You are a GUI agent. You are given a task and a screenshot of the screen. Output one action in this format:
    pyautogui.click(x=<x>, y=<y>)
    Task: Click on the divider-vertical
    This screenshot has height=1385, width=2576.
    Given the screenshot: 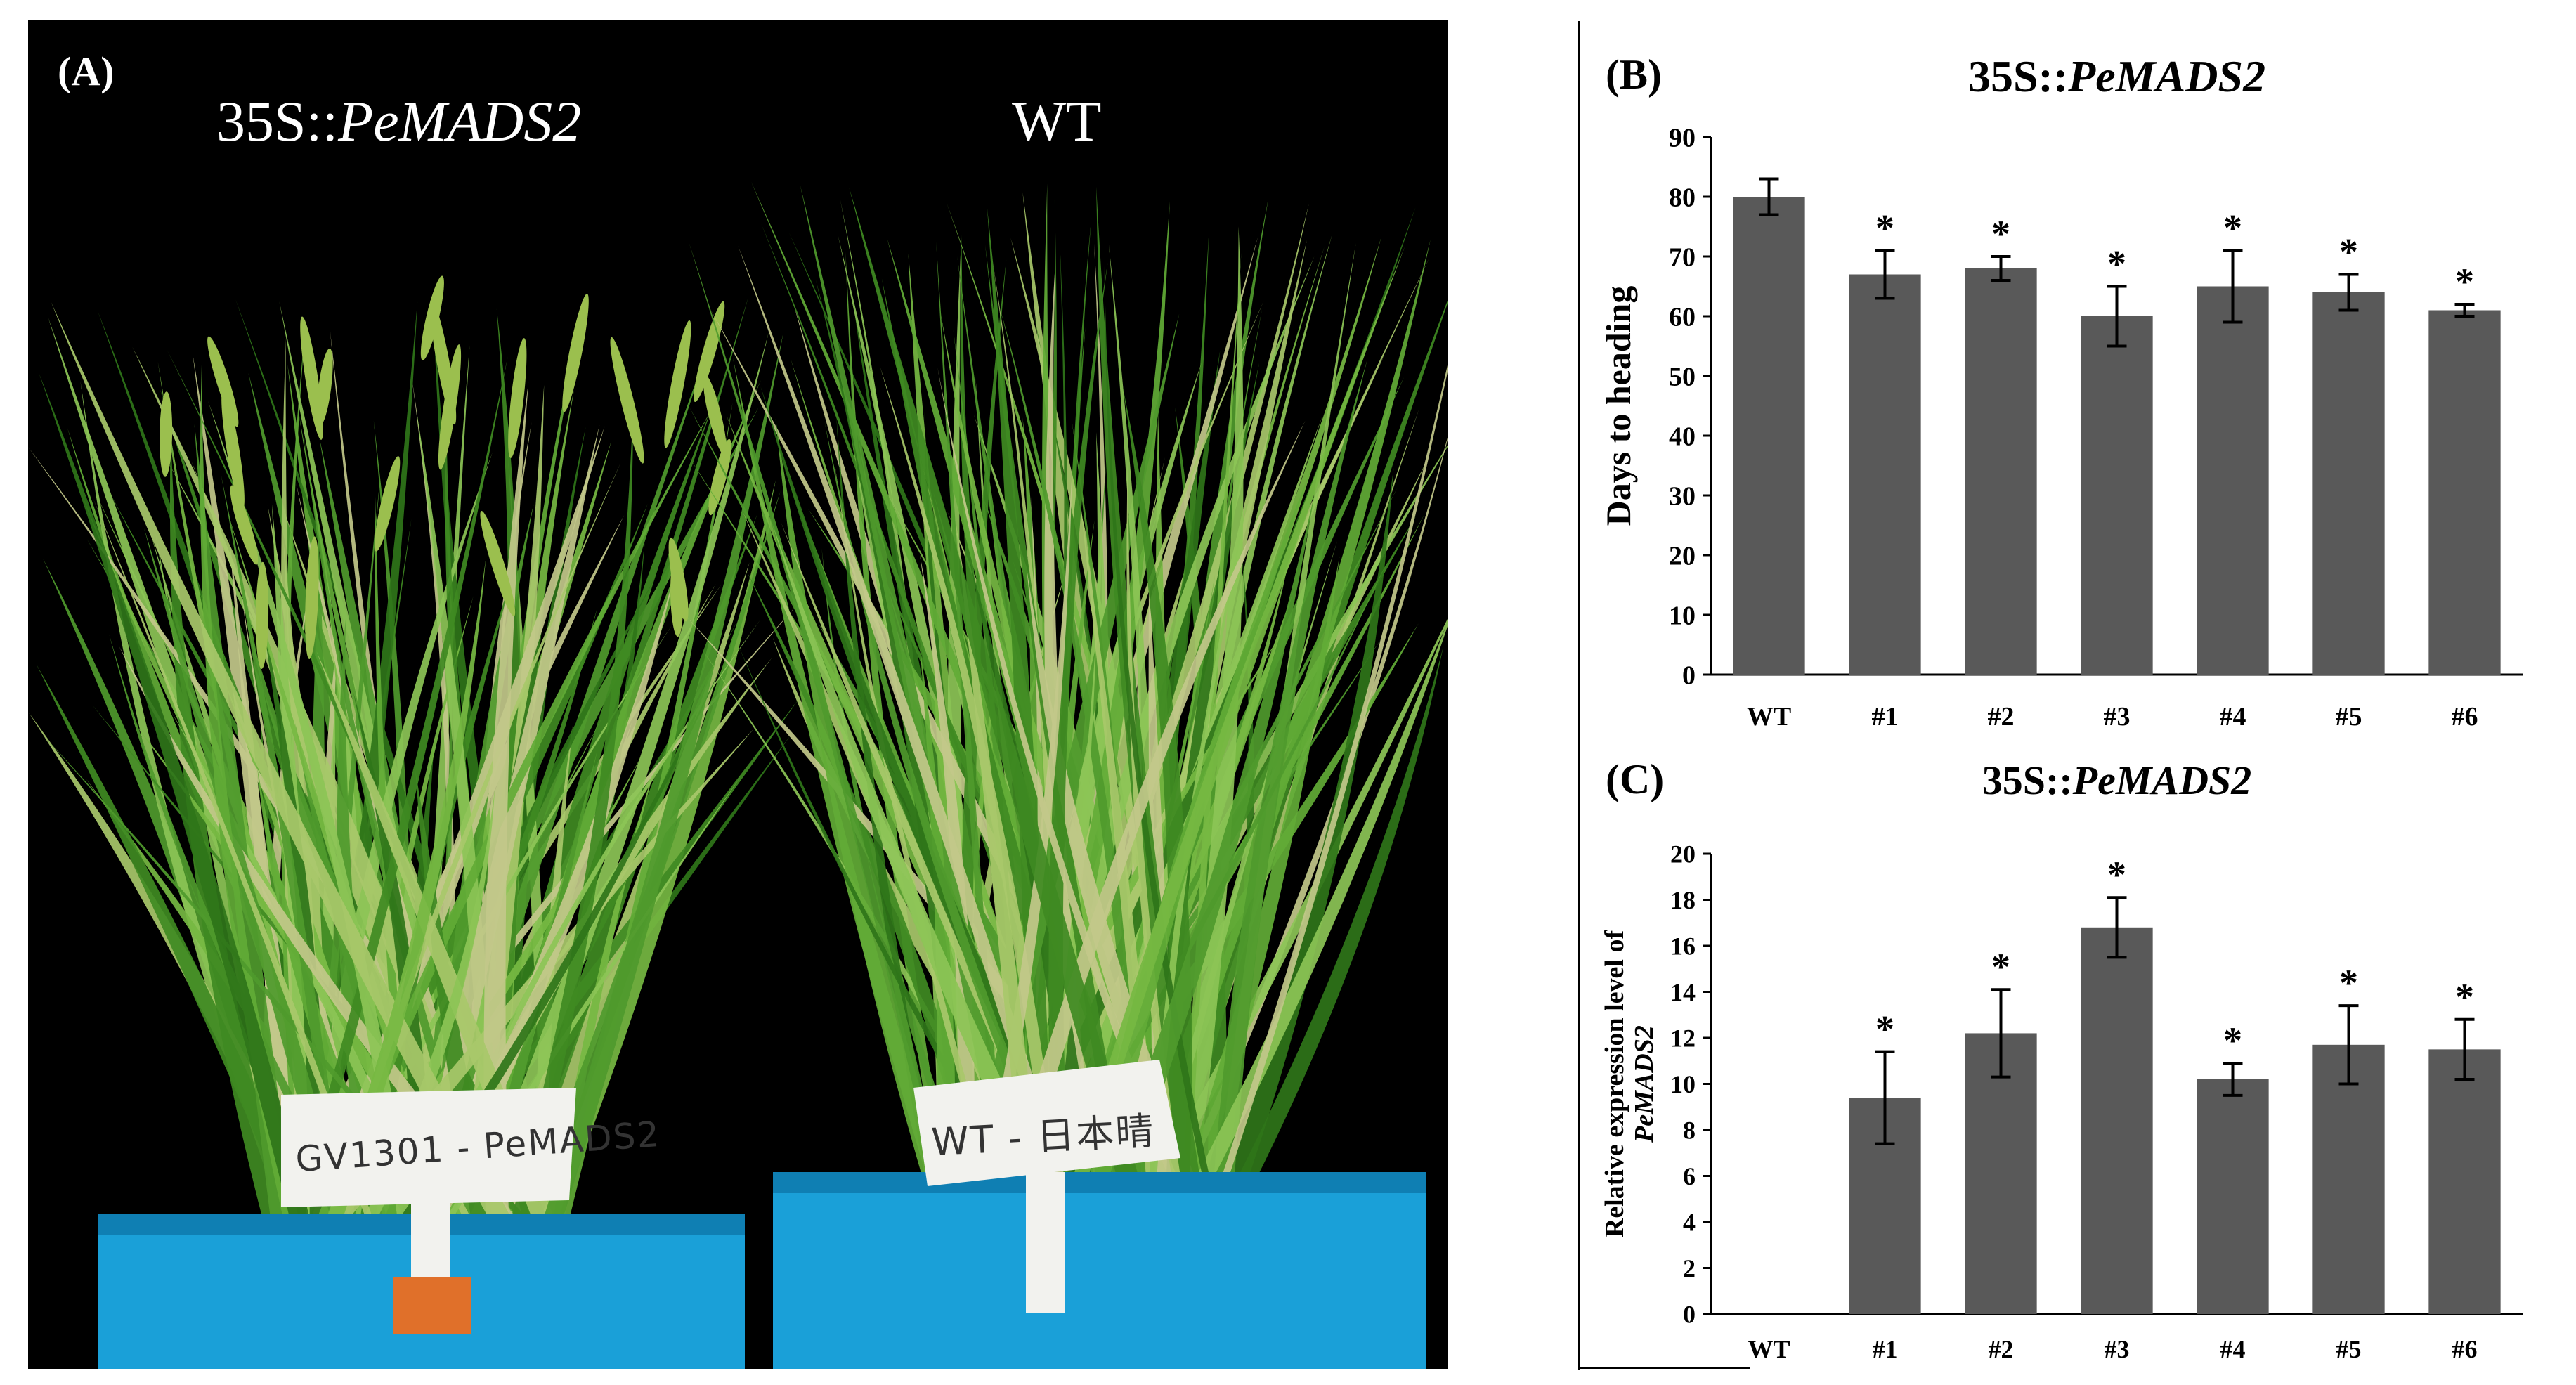 What is the action you would take?
    pyautogui.click(x=1579, y=695)
    